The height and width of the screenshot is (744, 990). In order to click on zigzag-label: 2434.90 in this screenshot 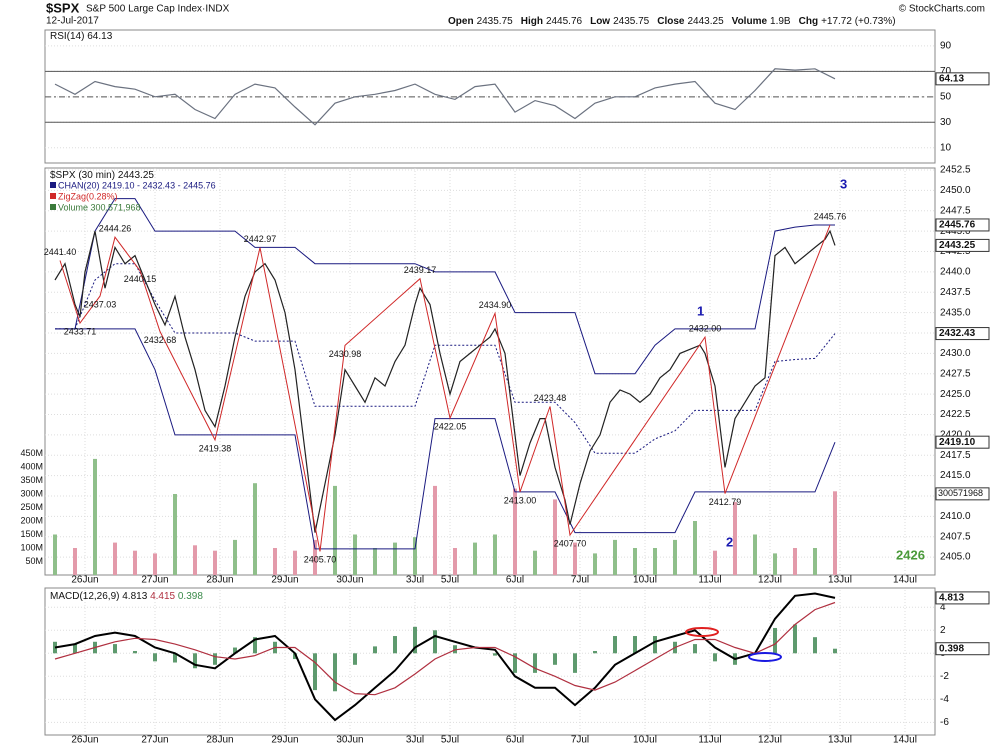, I will do `click(495, 305)`.